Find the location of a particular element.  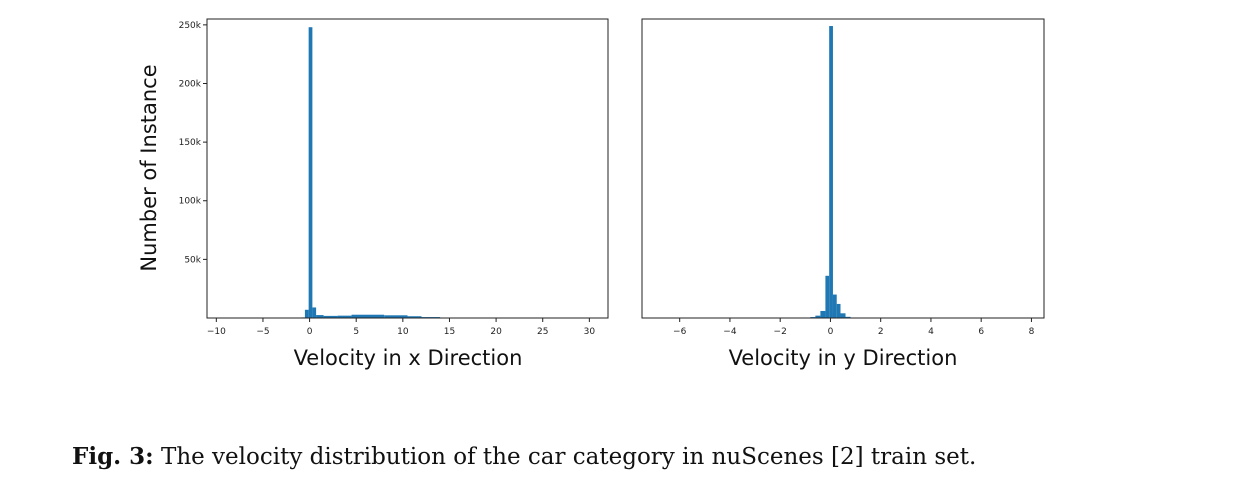

x-tick-label: 15 is located at coordinates (449, 332).